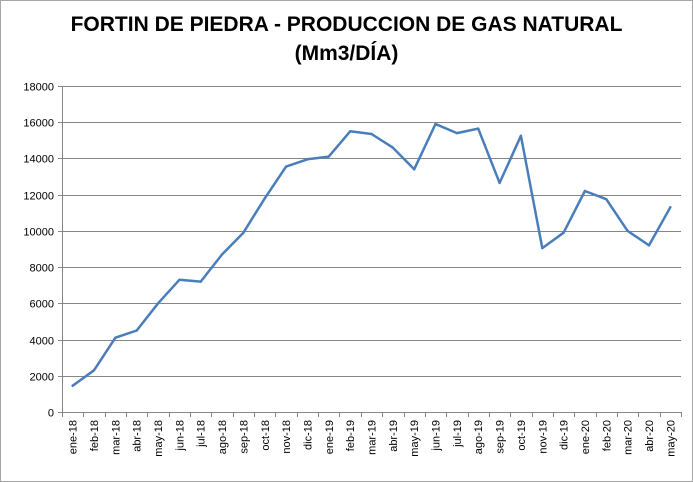 This screenshot has width=693, height=482. I want to click on x-tick-label: jun-19, so click(437, 436).